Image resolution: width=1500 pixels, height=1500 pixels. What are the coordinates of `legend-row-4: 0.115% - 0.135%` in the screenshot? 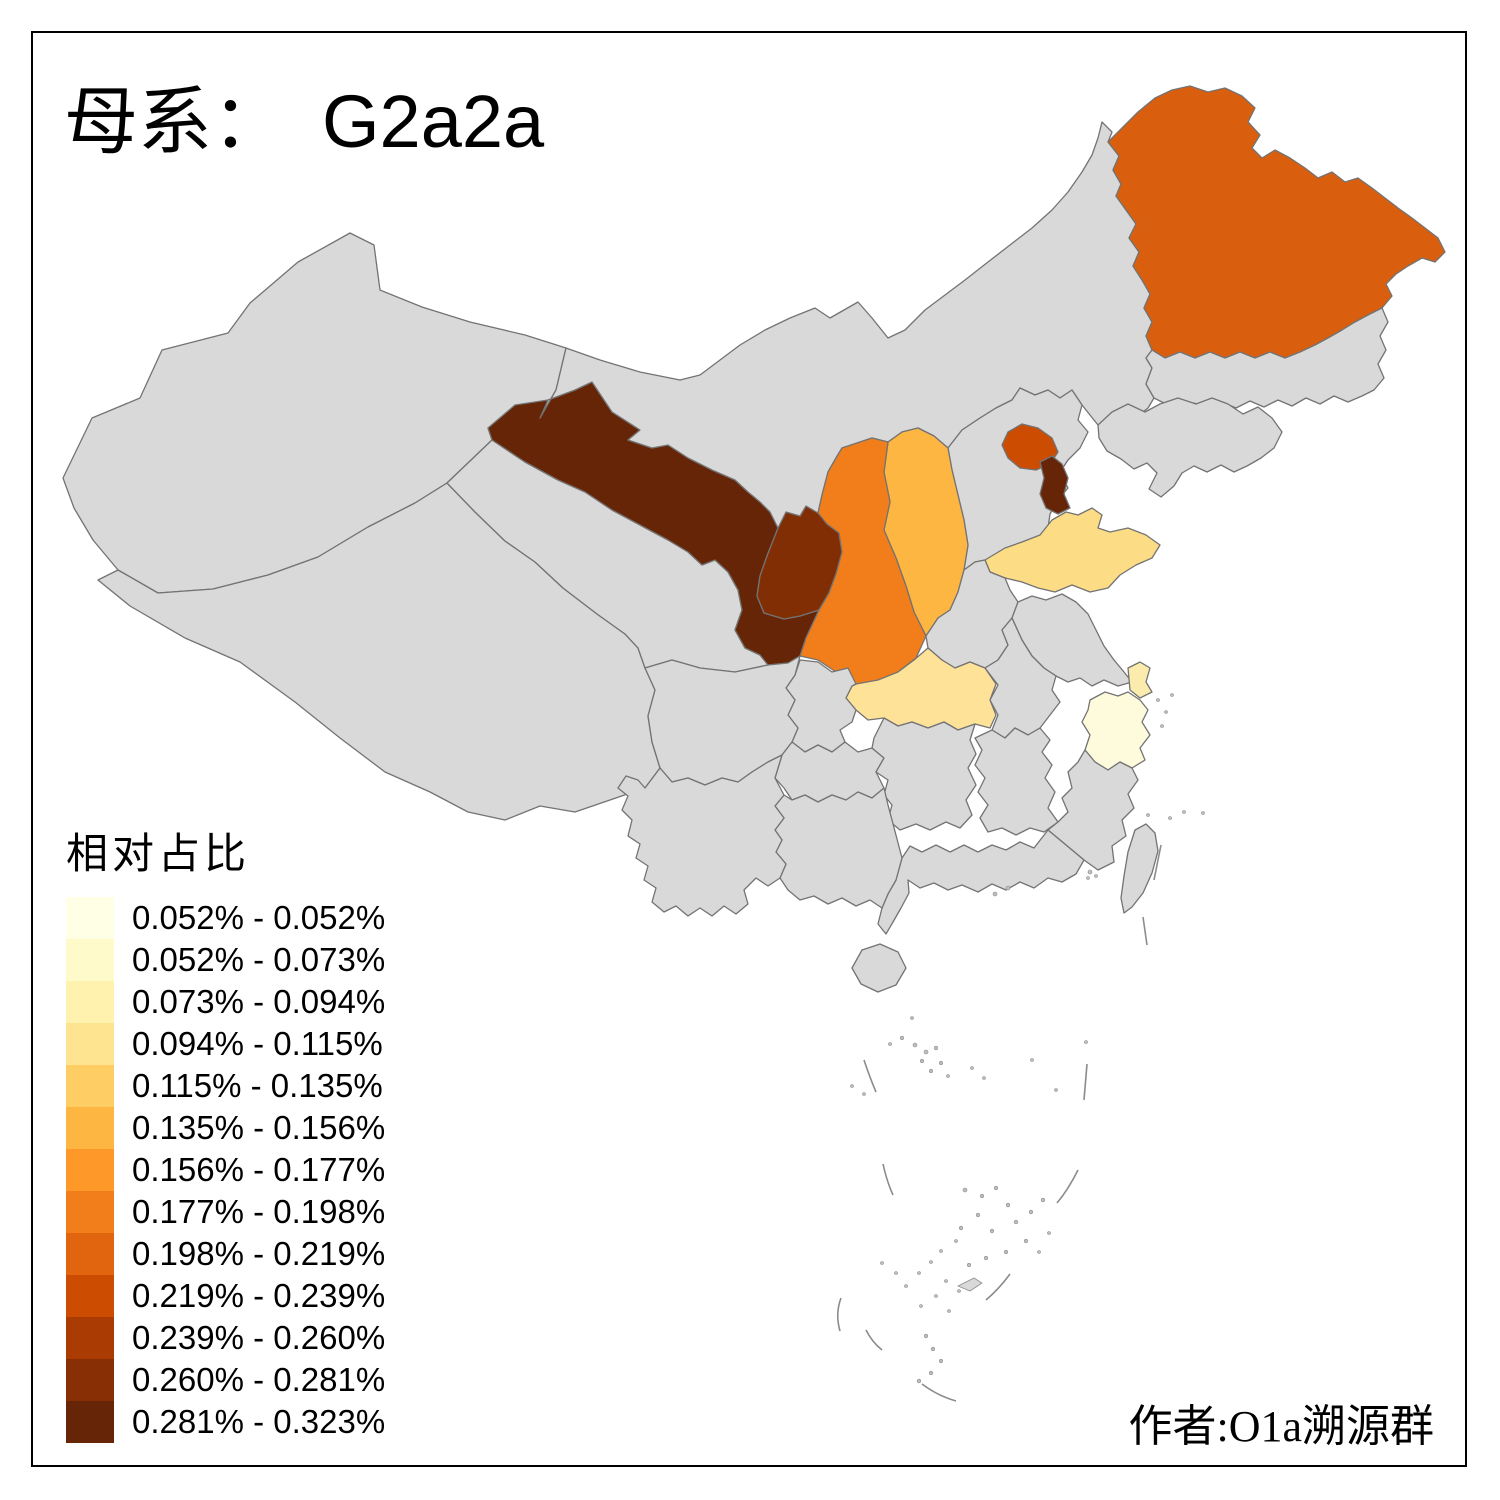 It's located at (225, 1086).